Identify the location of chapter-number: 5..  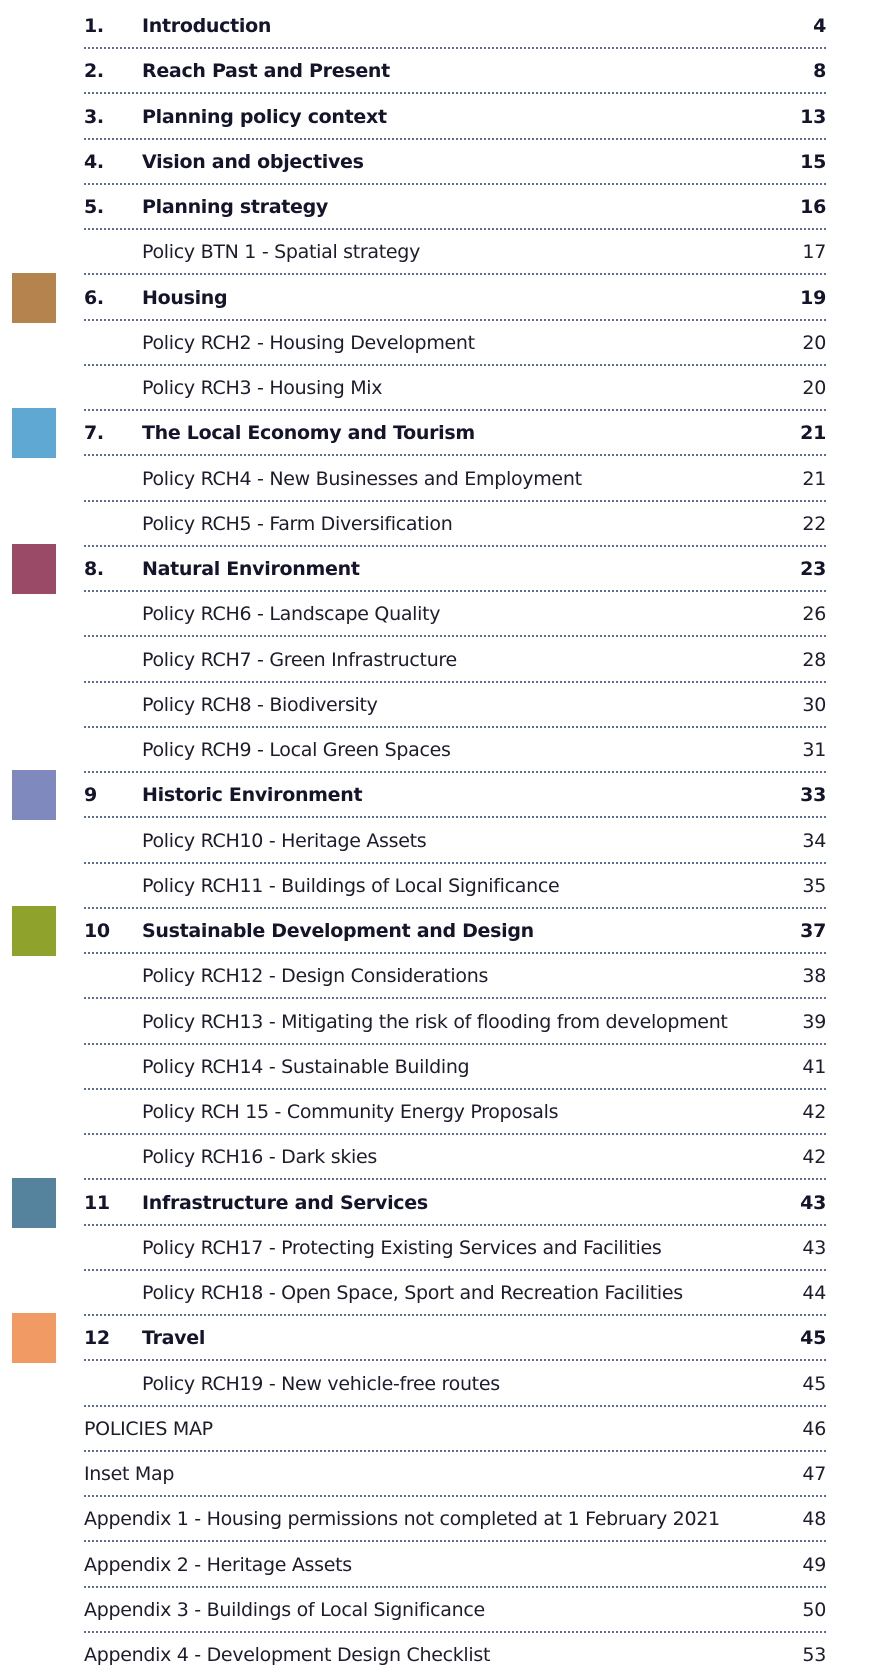
(94, 207).